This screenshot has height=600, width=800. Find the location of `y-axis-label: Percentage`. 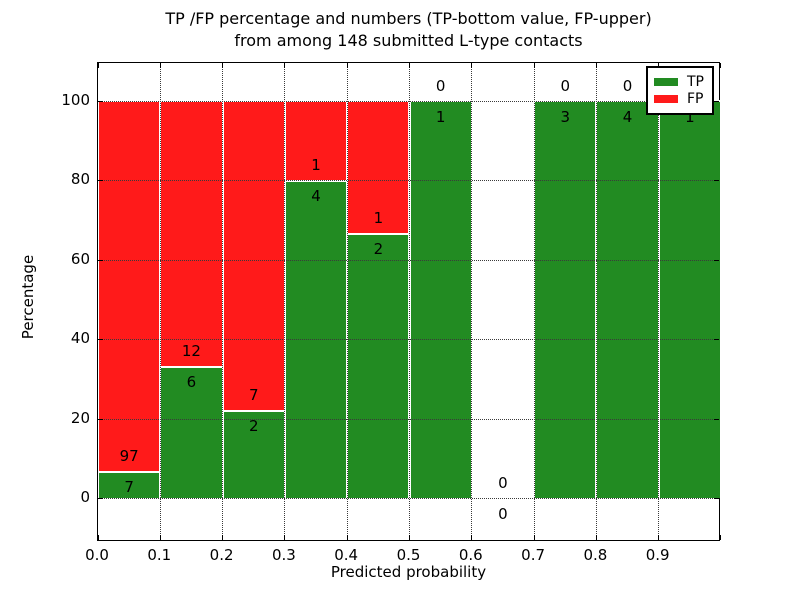

y-axis-label: Percentage is located at coordinates (28, 297).